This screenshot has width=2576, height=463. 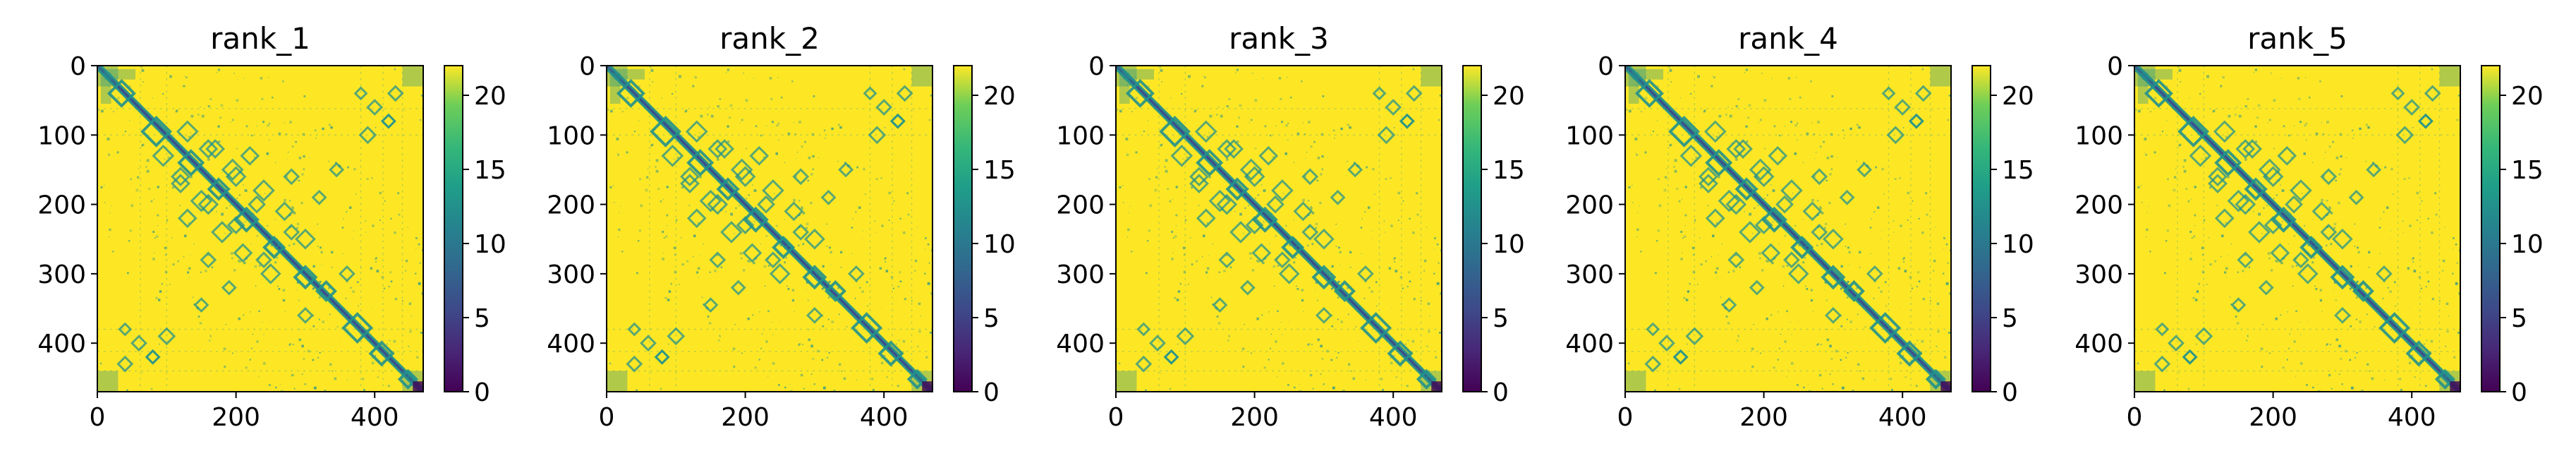 What do you see at coordinates (1080, 135) in the screenshot?
I see `y-tick-label: 100` at bounding box center [1080, 135].